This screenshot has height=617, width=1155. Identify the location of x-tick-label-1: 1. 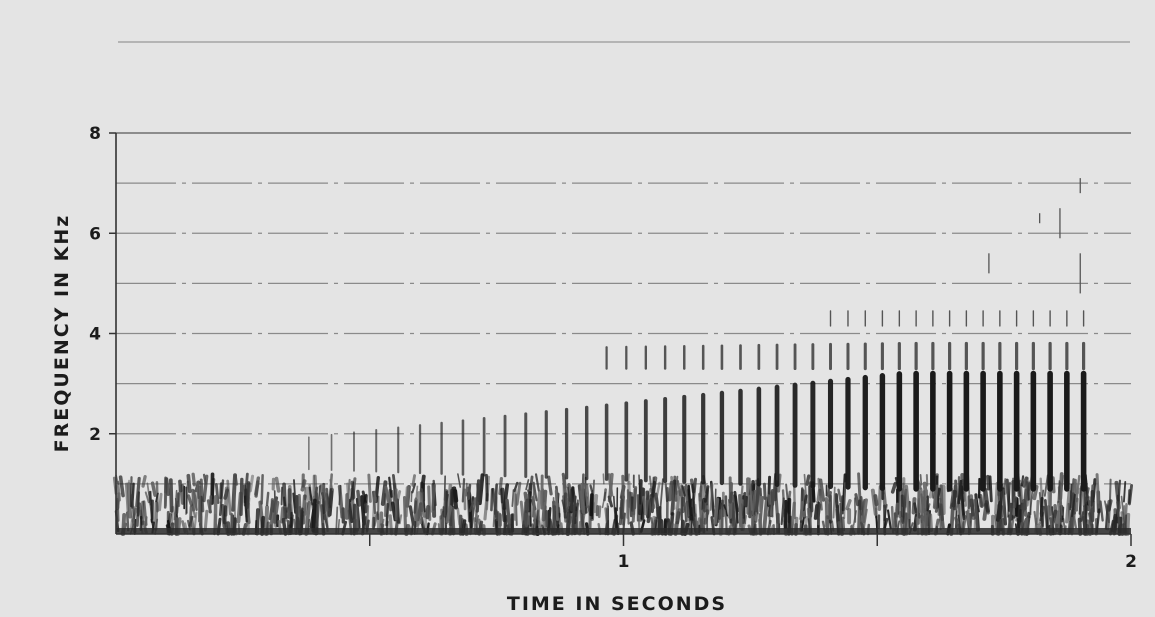
(624, 562).